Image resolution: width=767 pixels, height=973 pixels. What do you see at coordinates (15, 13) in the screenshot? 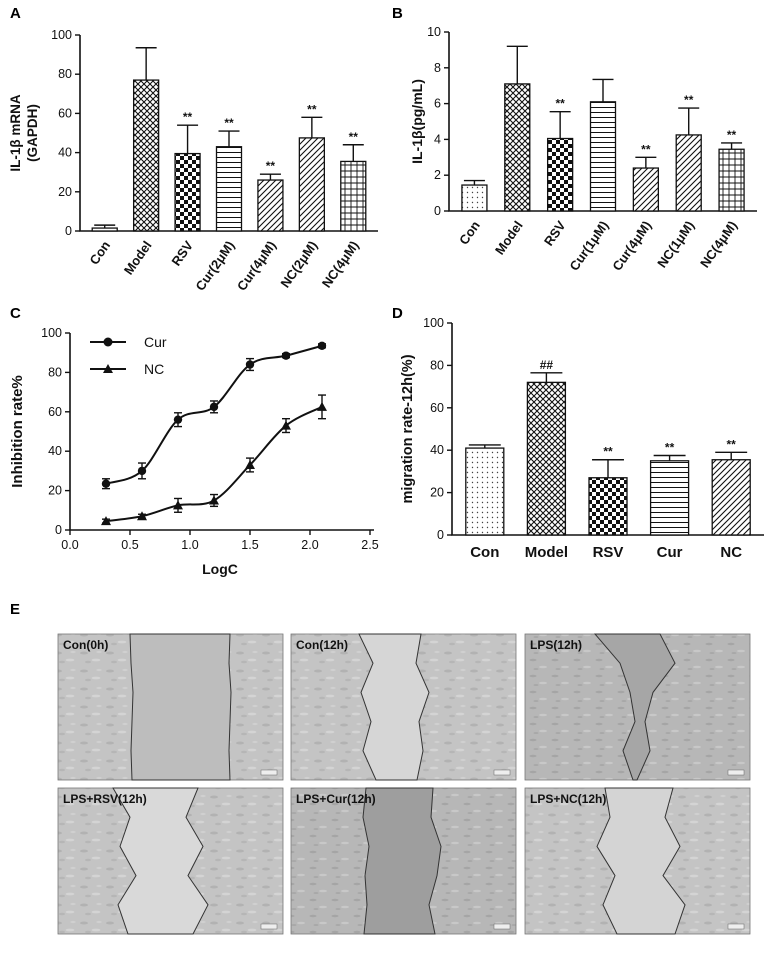
I see `panel-letter-a: A` at bounding box center [15, 13].